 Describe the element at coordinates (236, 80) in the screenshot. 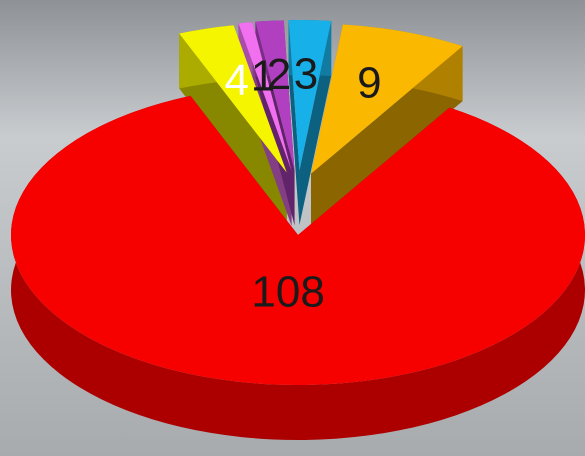

I see `data-label: 4` at that location.